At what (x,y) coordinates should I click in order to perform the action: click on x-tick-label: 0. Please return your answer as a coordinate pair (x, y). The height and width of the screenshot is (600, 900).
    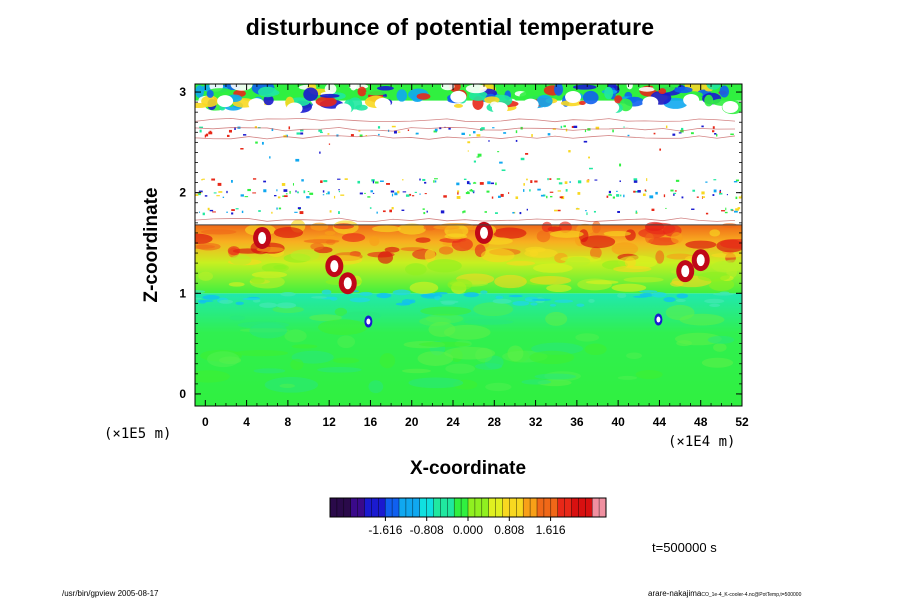
    Looking at the image, I should click on (205, 422).